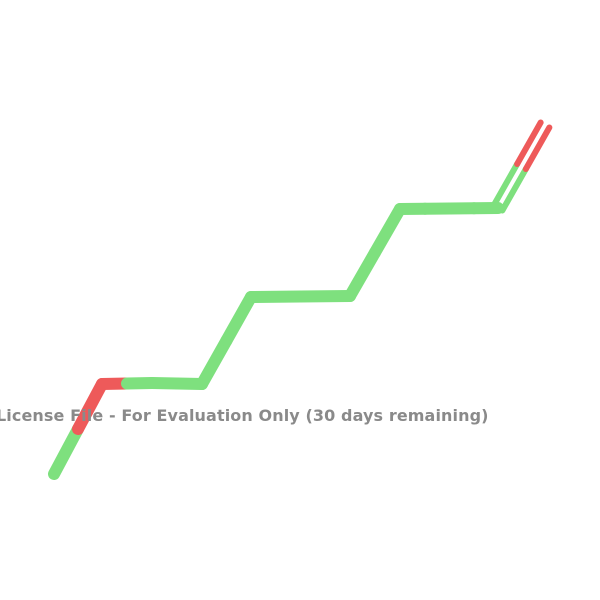 Image resolution: width=600 pixels, height=600 pixels. Describe the element at coordinates (514, 189) in the screenshot. I see `bond-8-1-half-a` at that location.